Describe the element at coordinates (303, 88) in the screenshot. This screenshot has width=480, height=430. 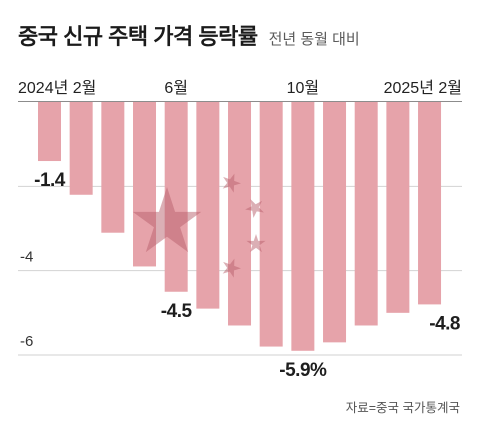
I see `x-tick-label: 10월` at that location.